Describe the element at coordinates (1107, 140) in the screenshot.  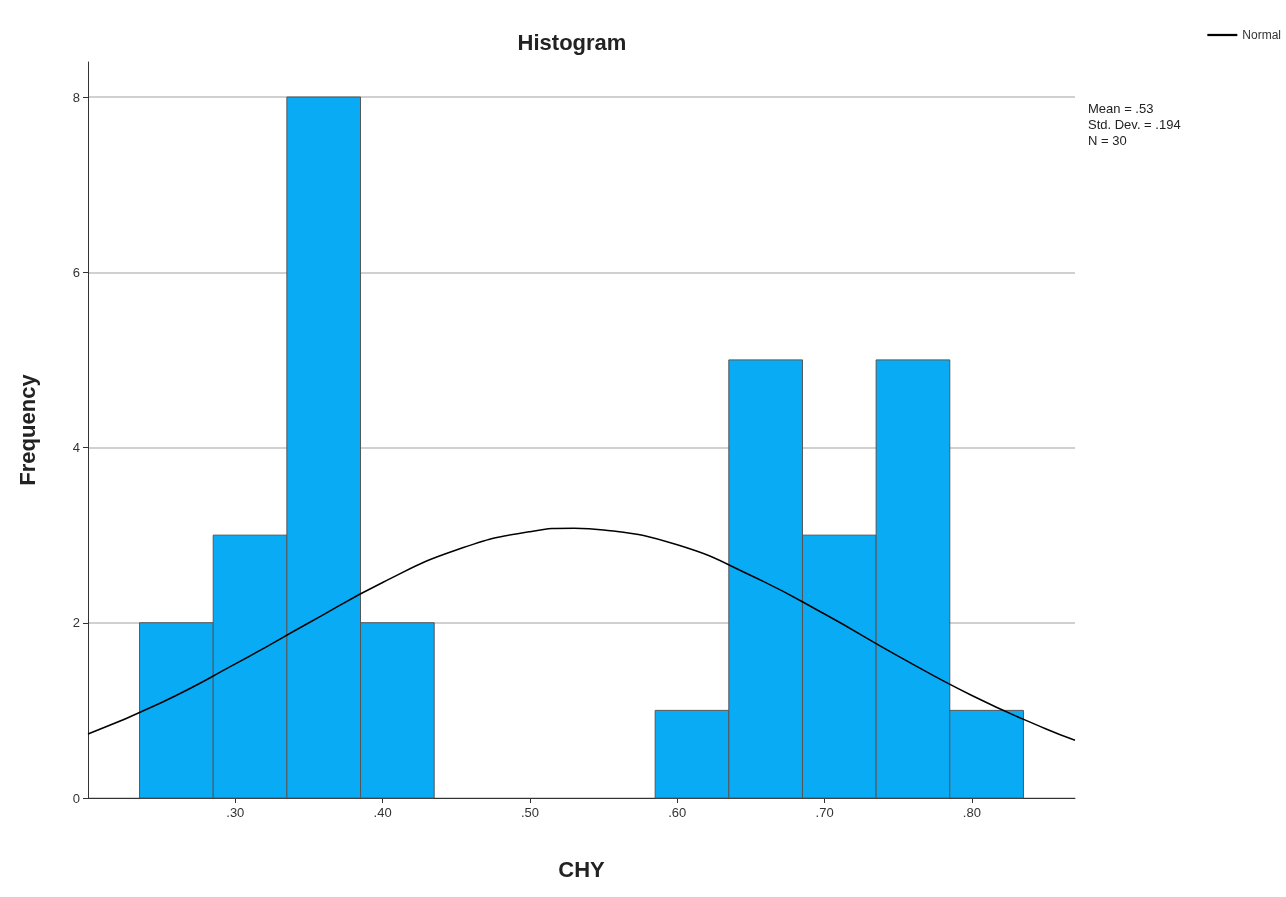
I see `text: N = 30` at that location.